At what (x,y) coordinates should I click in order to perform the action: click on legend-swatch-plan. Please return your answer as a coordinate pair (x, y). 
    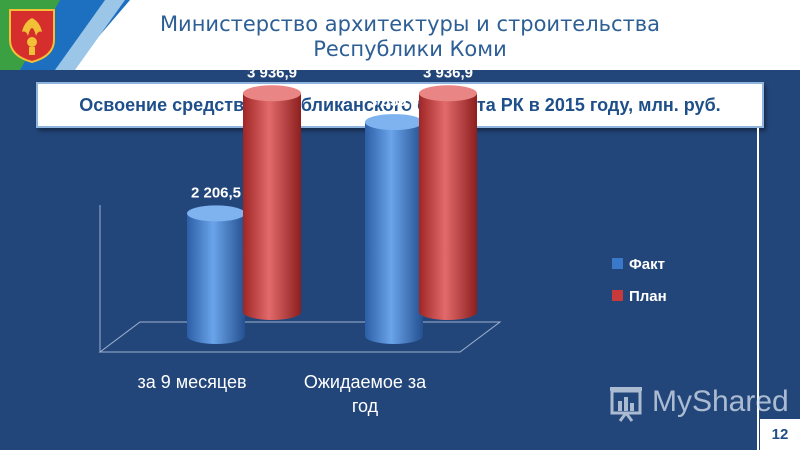
    Looking at the image, I should click on (617, 295).